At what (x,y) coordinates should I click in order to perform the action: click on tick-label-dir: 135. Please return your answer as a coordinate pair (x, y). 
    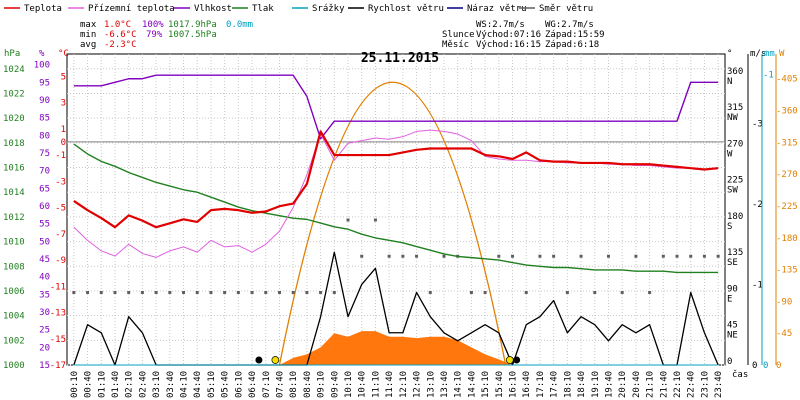
    Looking at the image, I should click on (735, 253).